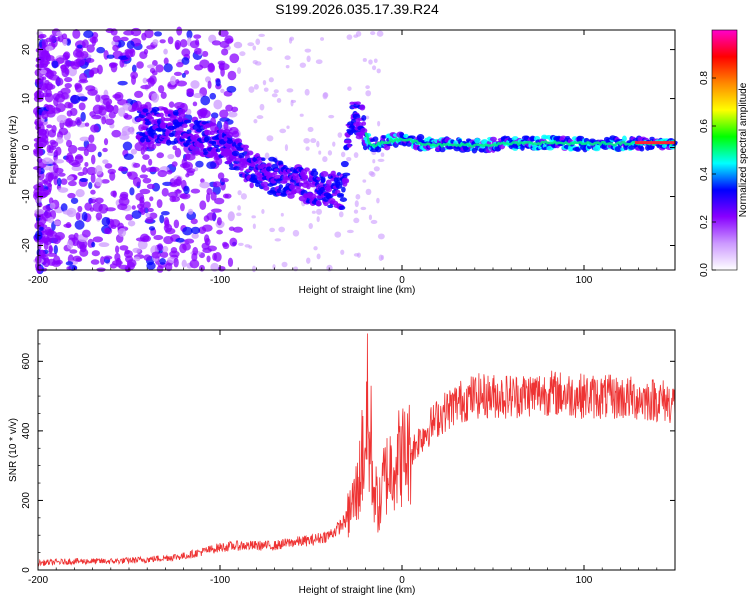 The height and width of the screenshot is (600, 750). I want to click on spectrogram-y-tick-label: 20, so click(26, 50).